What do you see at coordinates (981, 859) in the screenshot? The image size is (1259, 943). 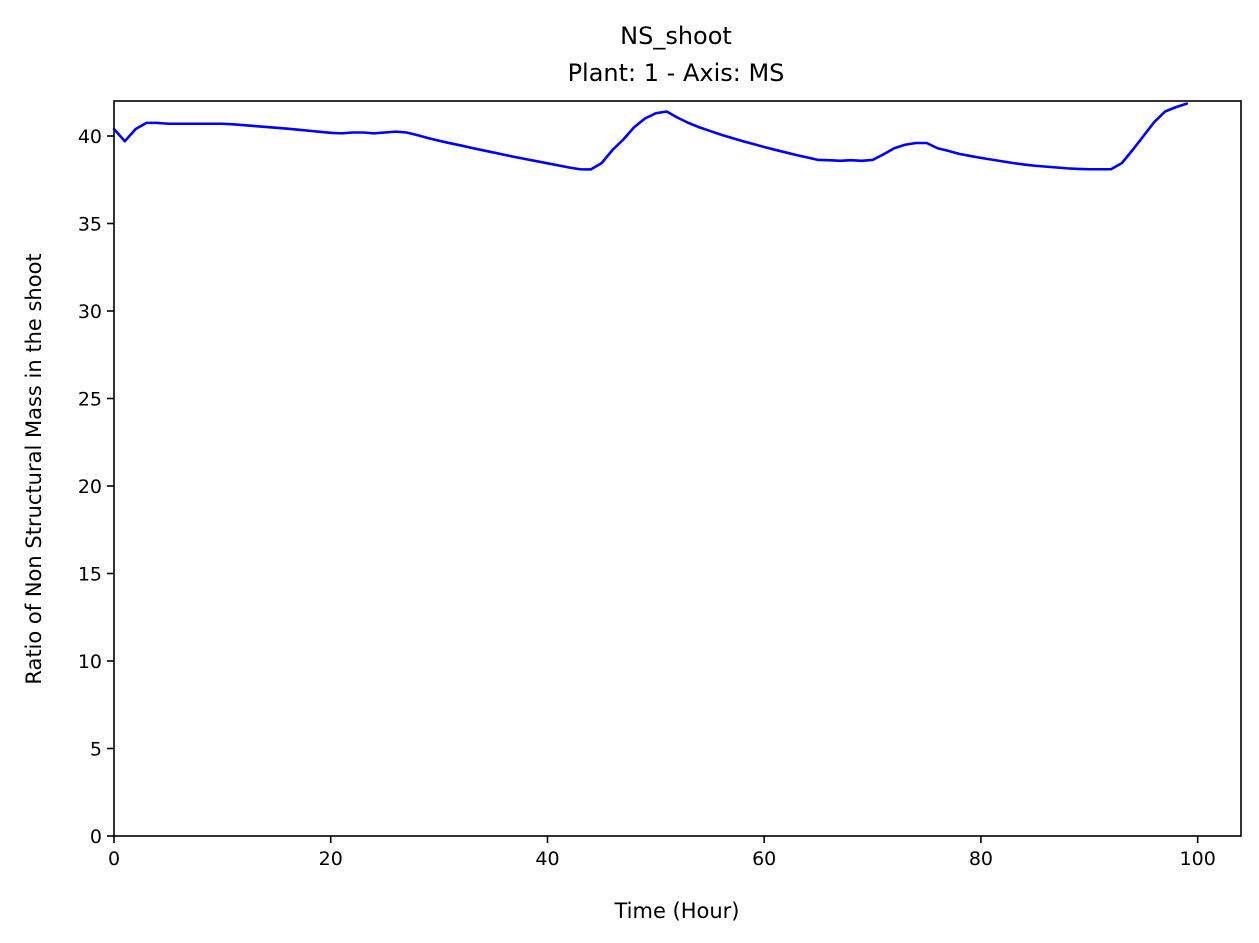 I see `x-tick-label: 80` at bounding box center [981, 859].